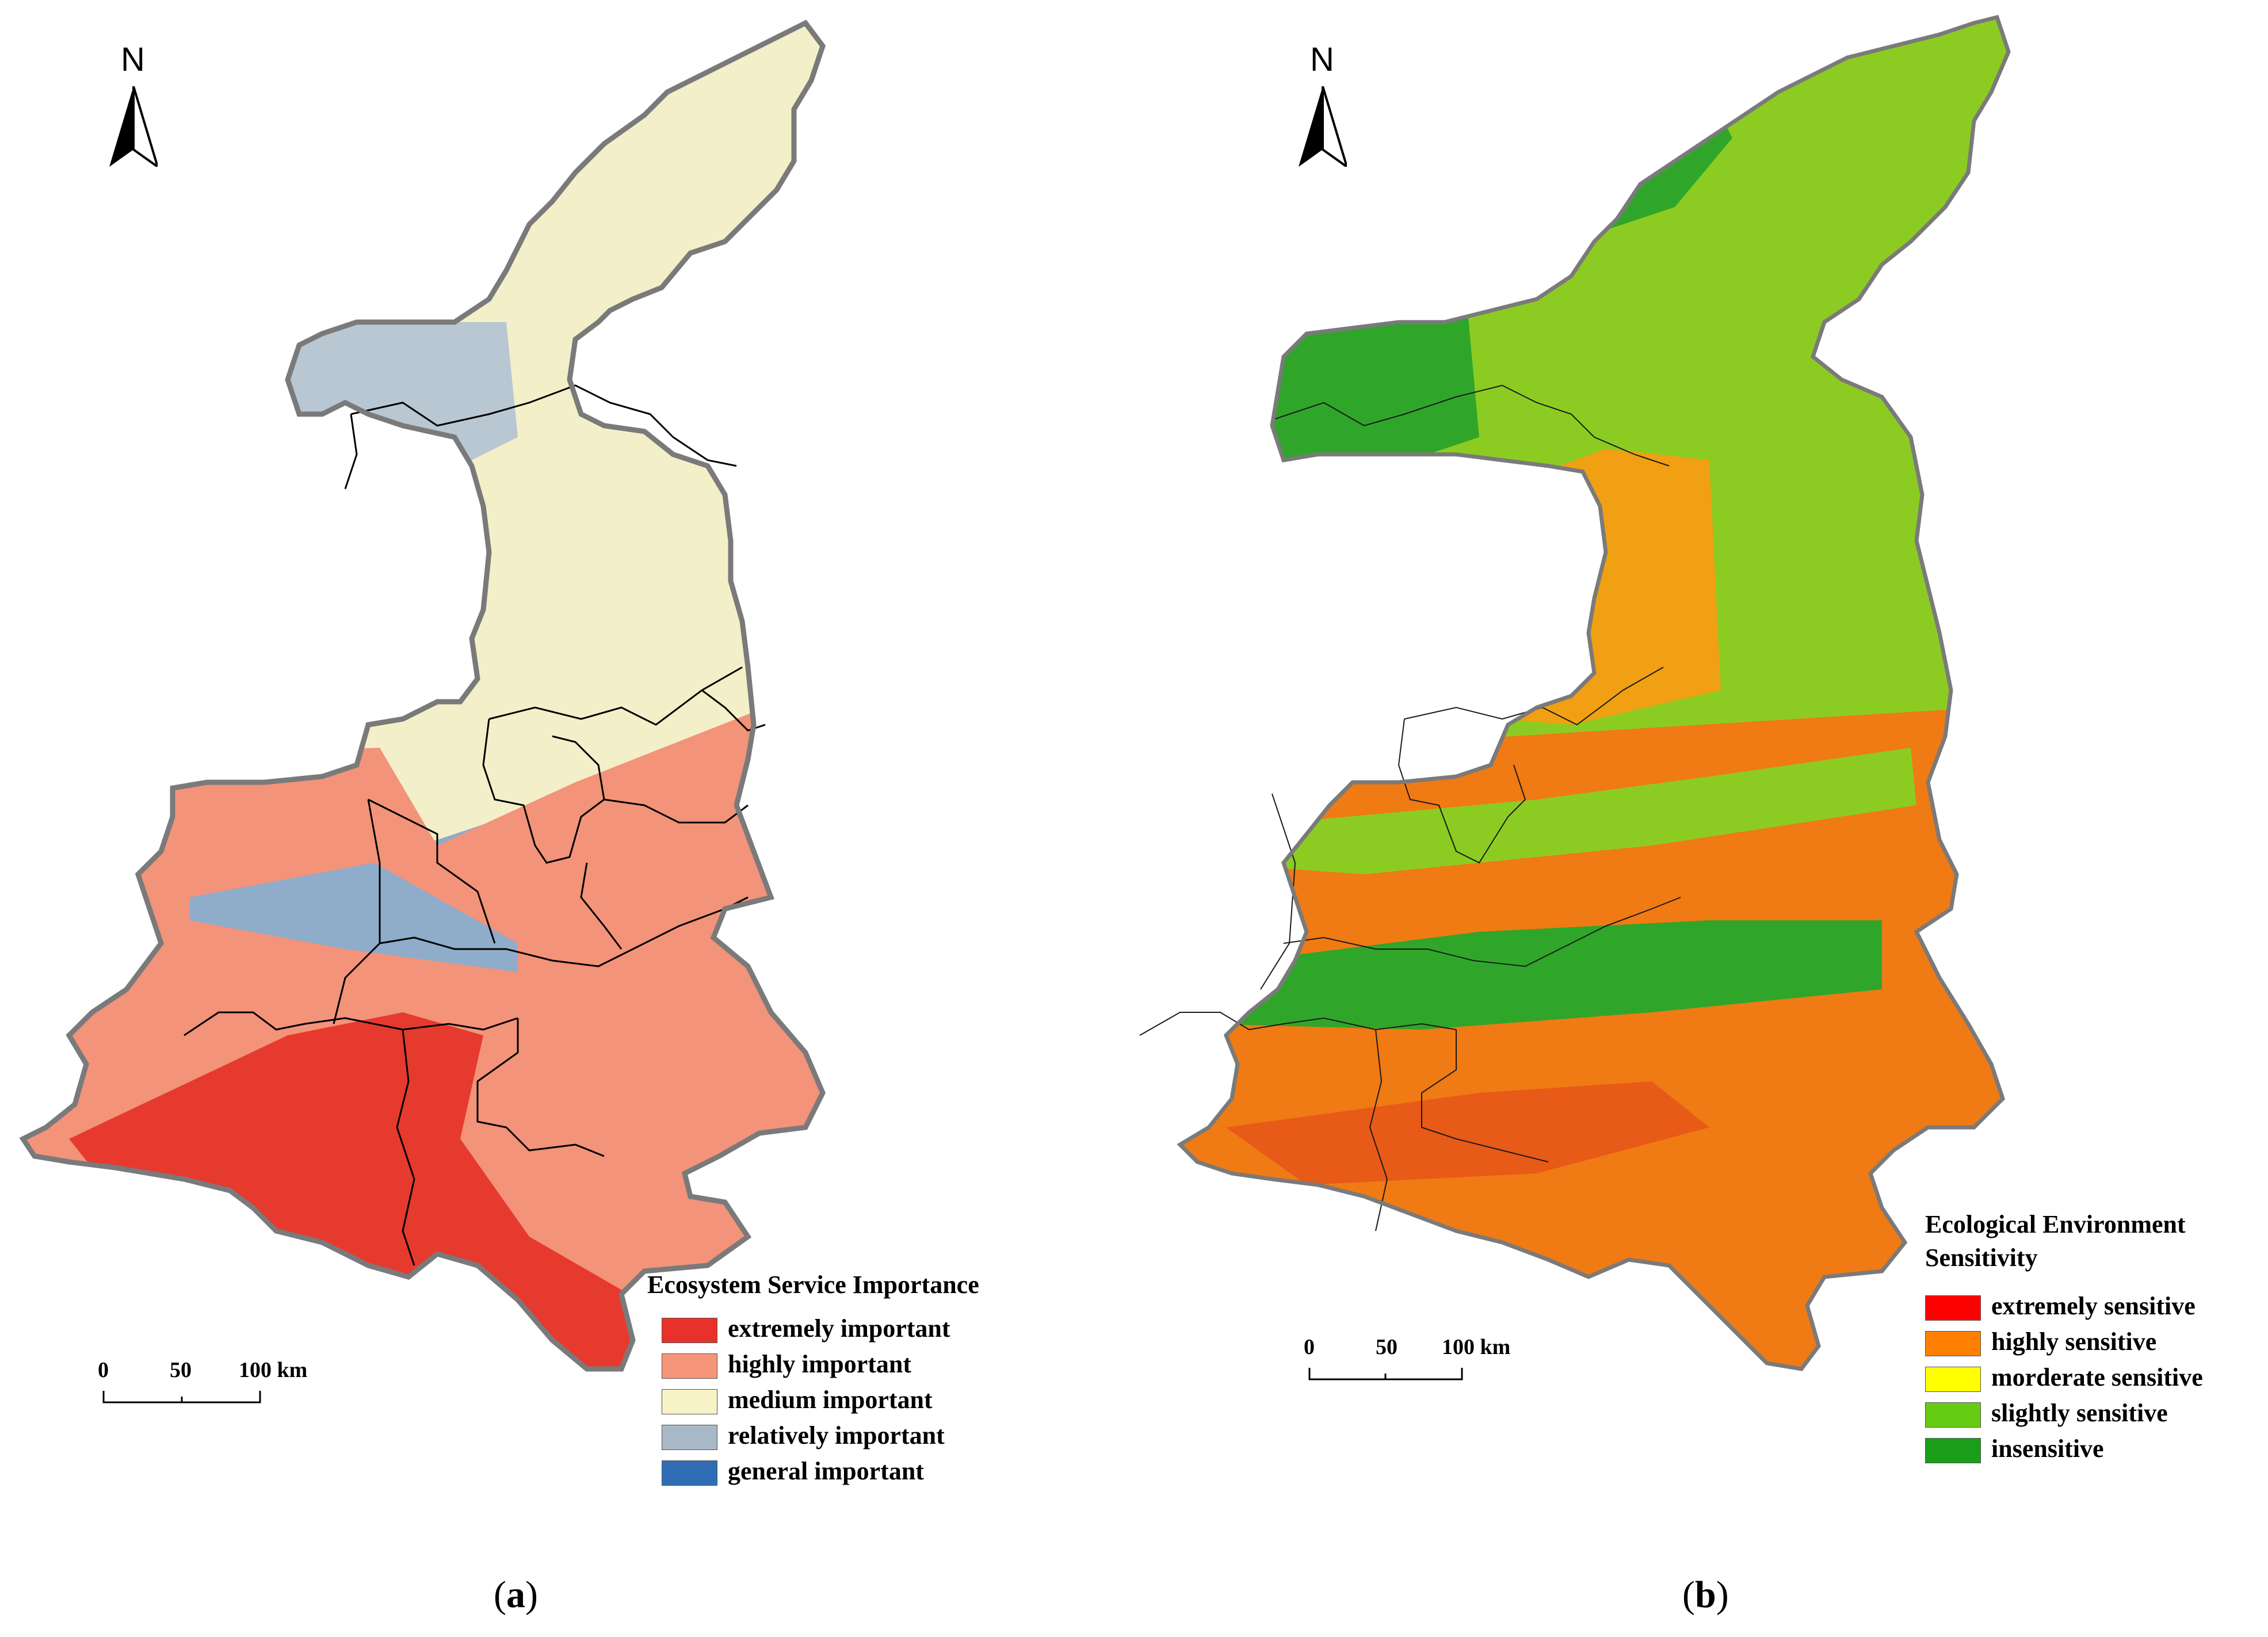 The width and height of the screenshot is (2268, 1637). I want to click on caption-letter: a, so click(515, 1595).